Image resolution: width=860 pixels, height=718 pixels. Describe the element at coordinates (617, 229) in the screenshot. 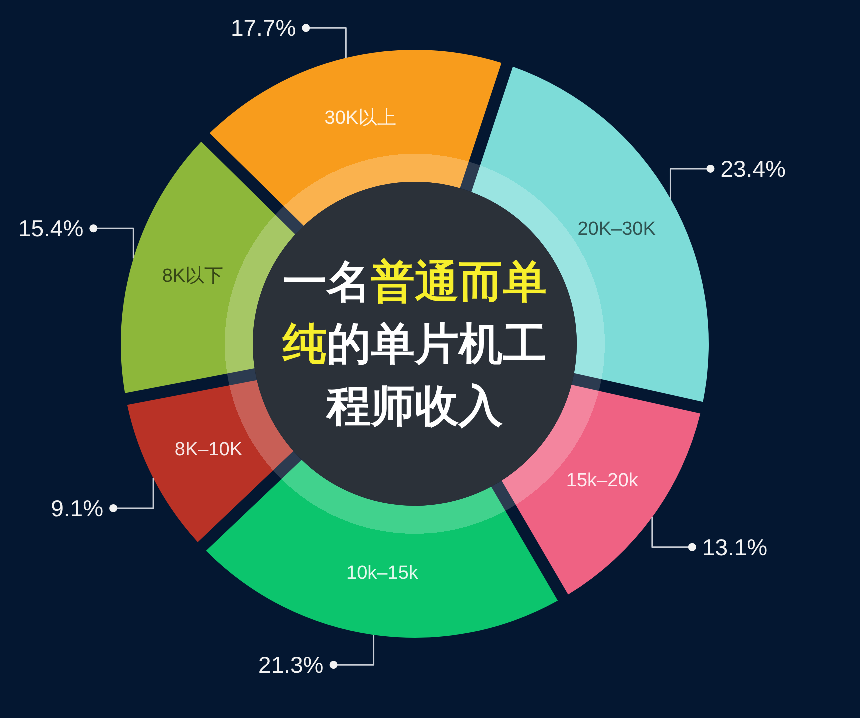

I see `category-label: 20K–30K` at that location.